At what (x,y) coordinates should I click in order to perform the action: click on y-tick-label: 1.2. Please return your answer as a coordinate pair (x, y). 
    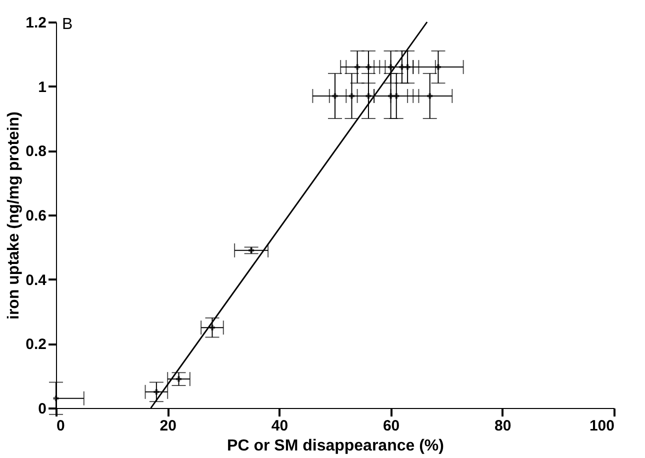
    Looking at the image, I should click on (36, 23).